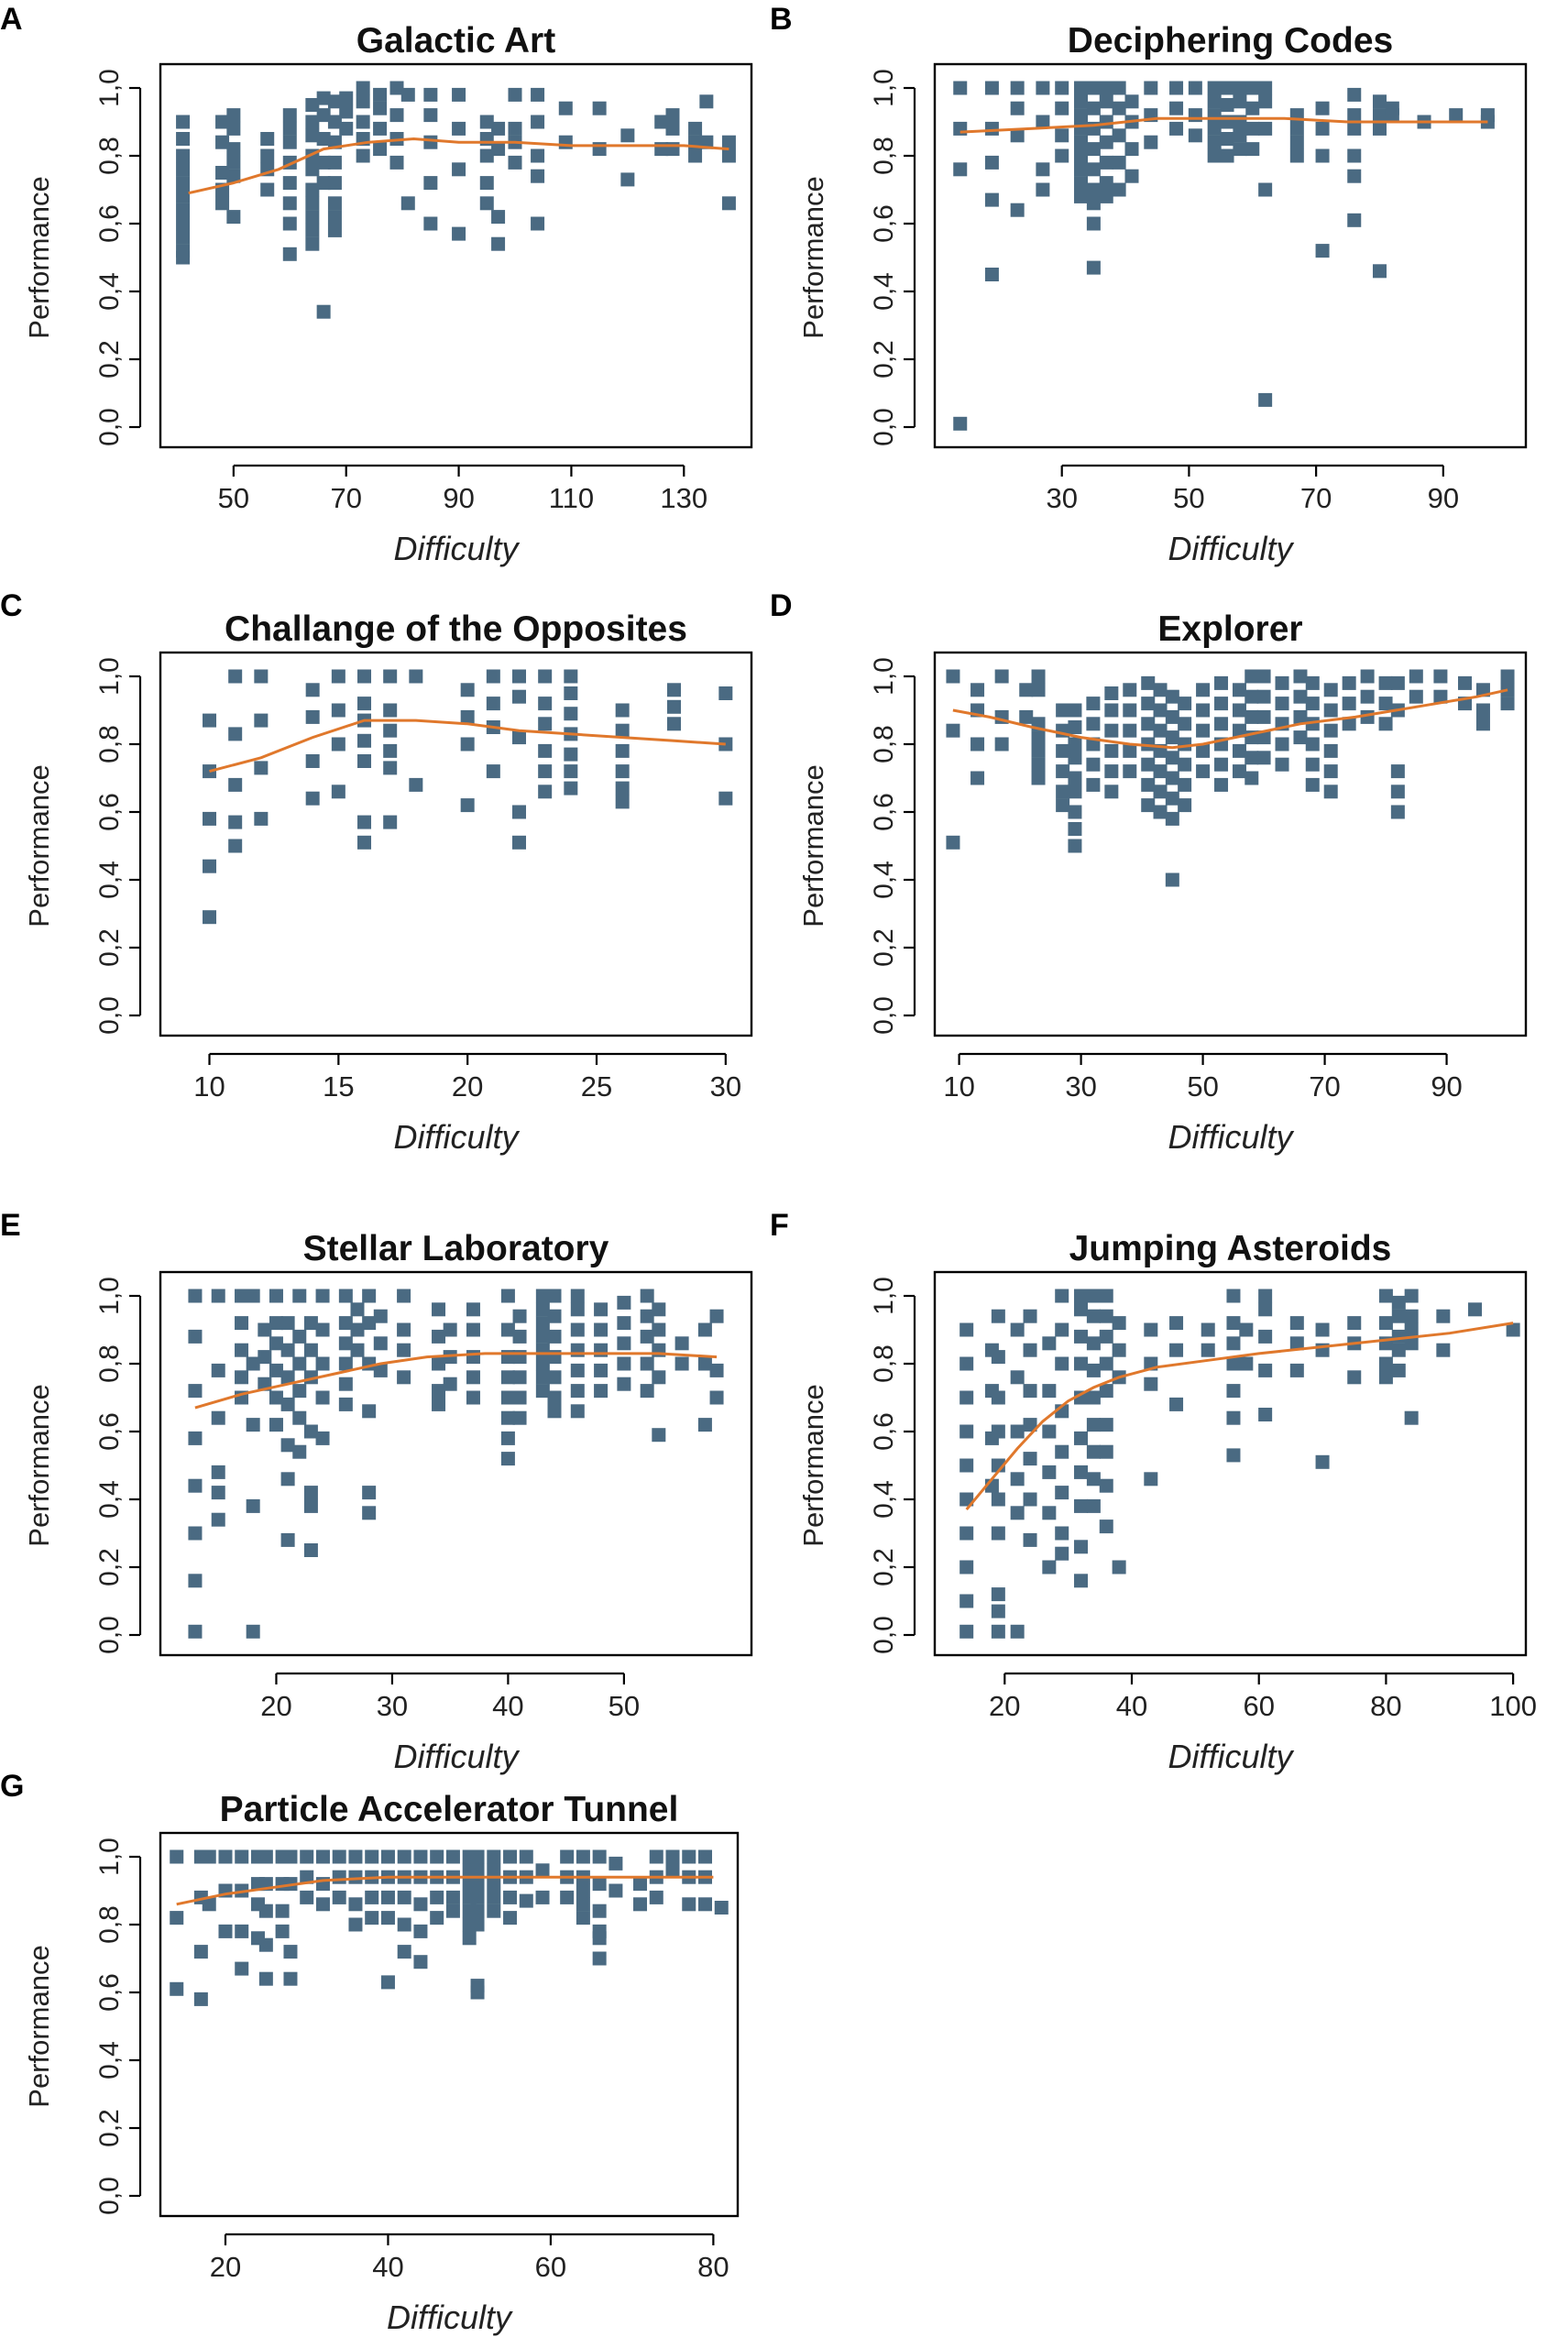 The image size is (1568, 2337). I want to click on chart-title: Deciphering Codes, so click(1230, 41).